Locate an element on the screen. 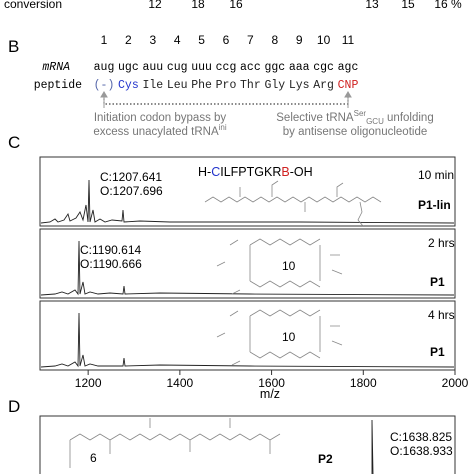  codons: aug ugc auu cug uuu ccg acc ggc aaa cgc agc is located at coordinates (226, 67).